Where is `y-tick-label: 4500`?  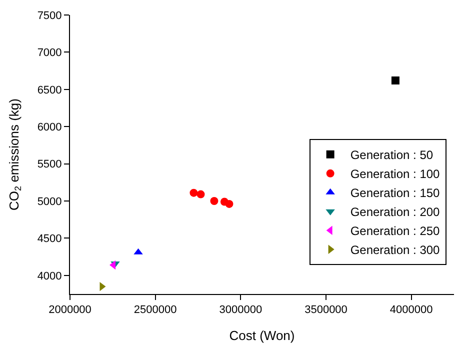 y-tick-label: 4500 is located at coordinates (49, 239).